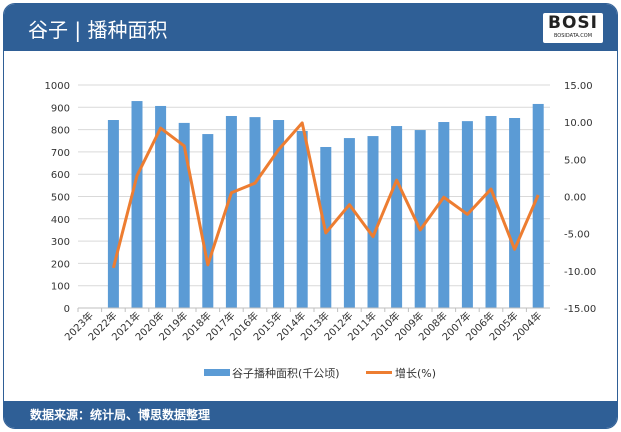 This screenshot has width=621, height=432. I want to click on left-tick-label: 200, so click(60, 264).